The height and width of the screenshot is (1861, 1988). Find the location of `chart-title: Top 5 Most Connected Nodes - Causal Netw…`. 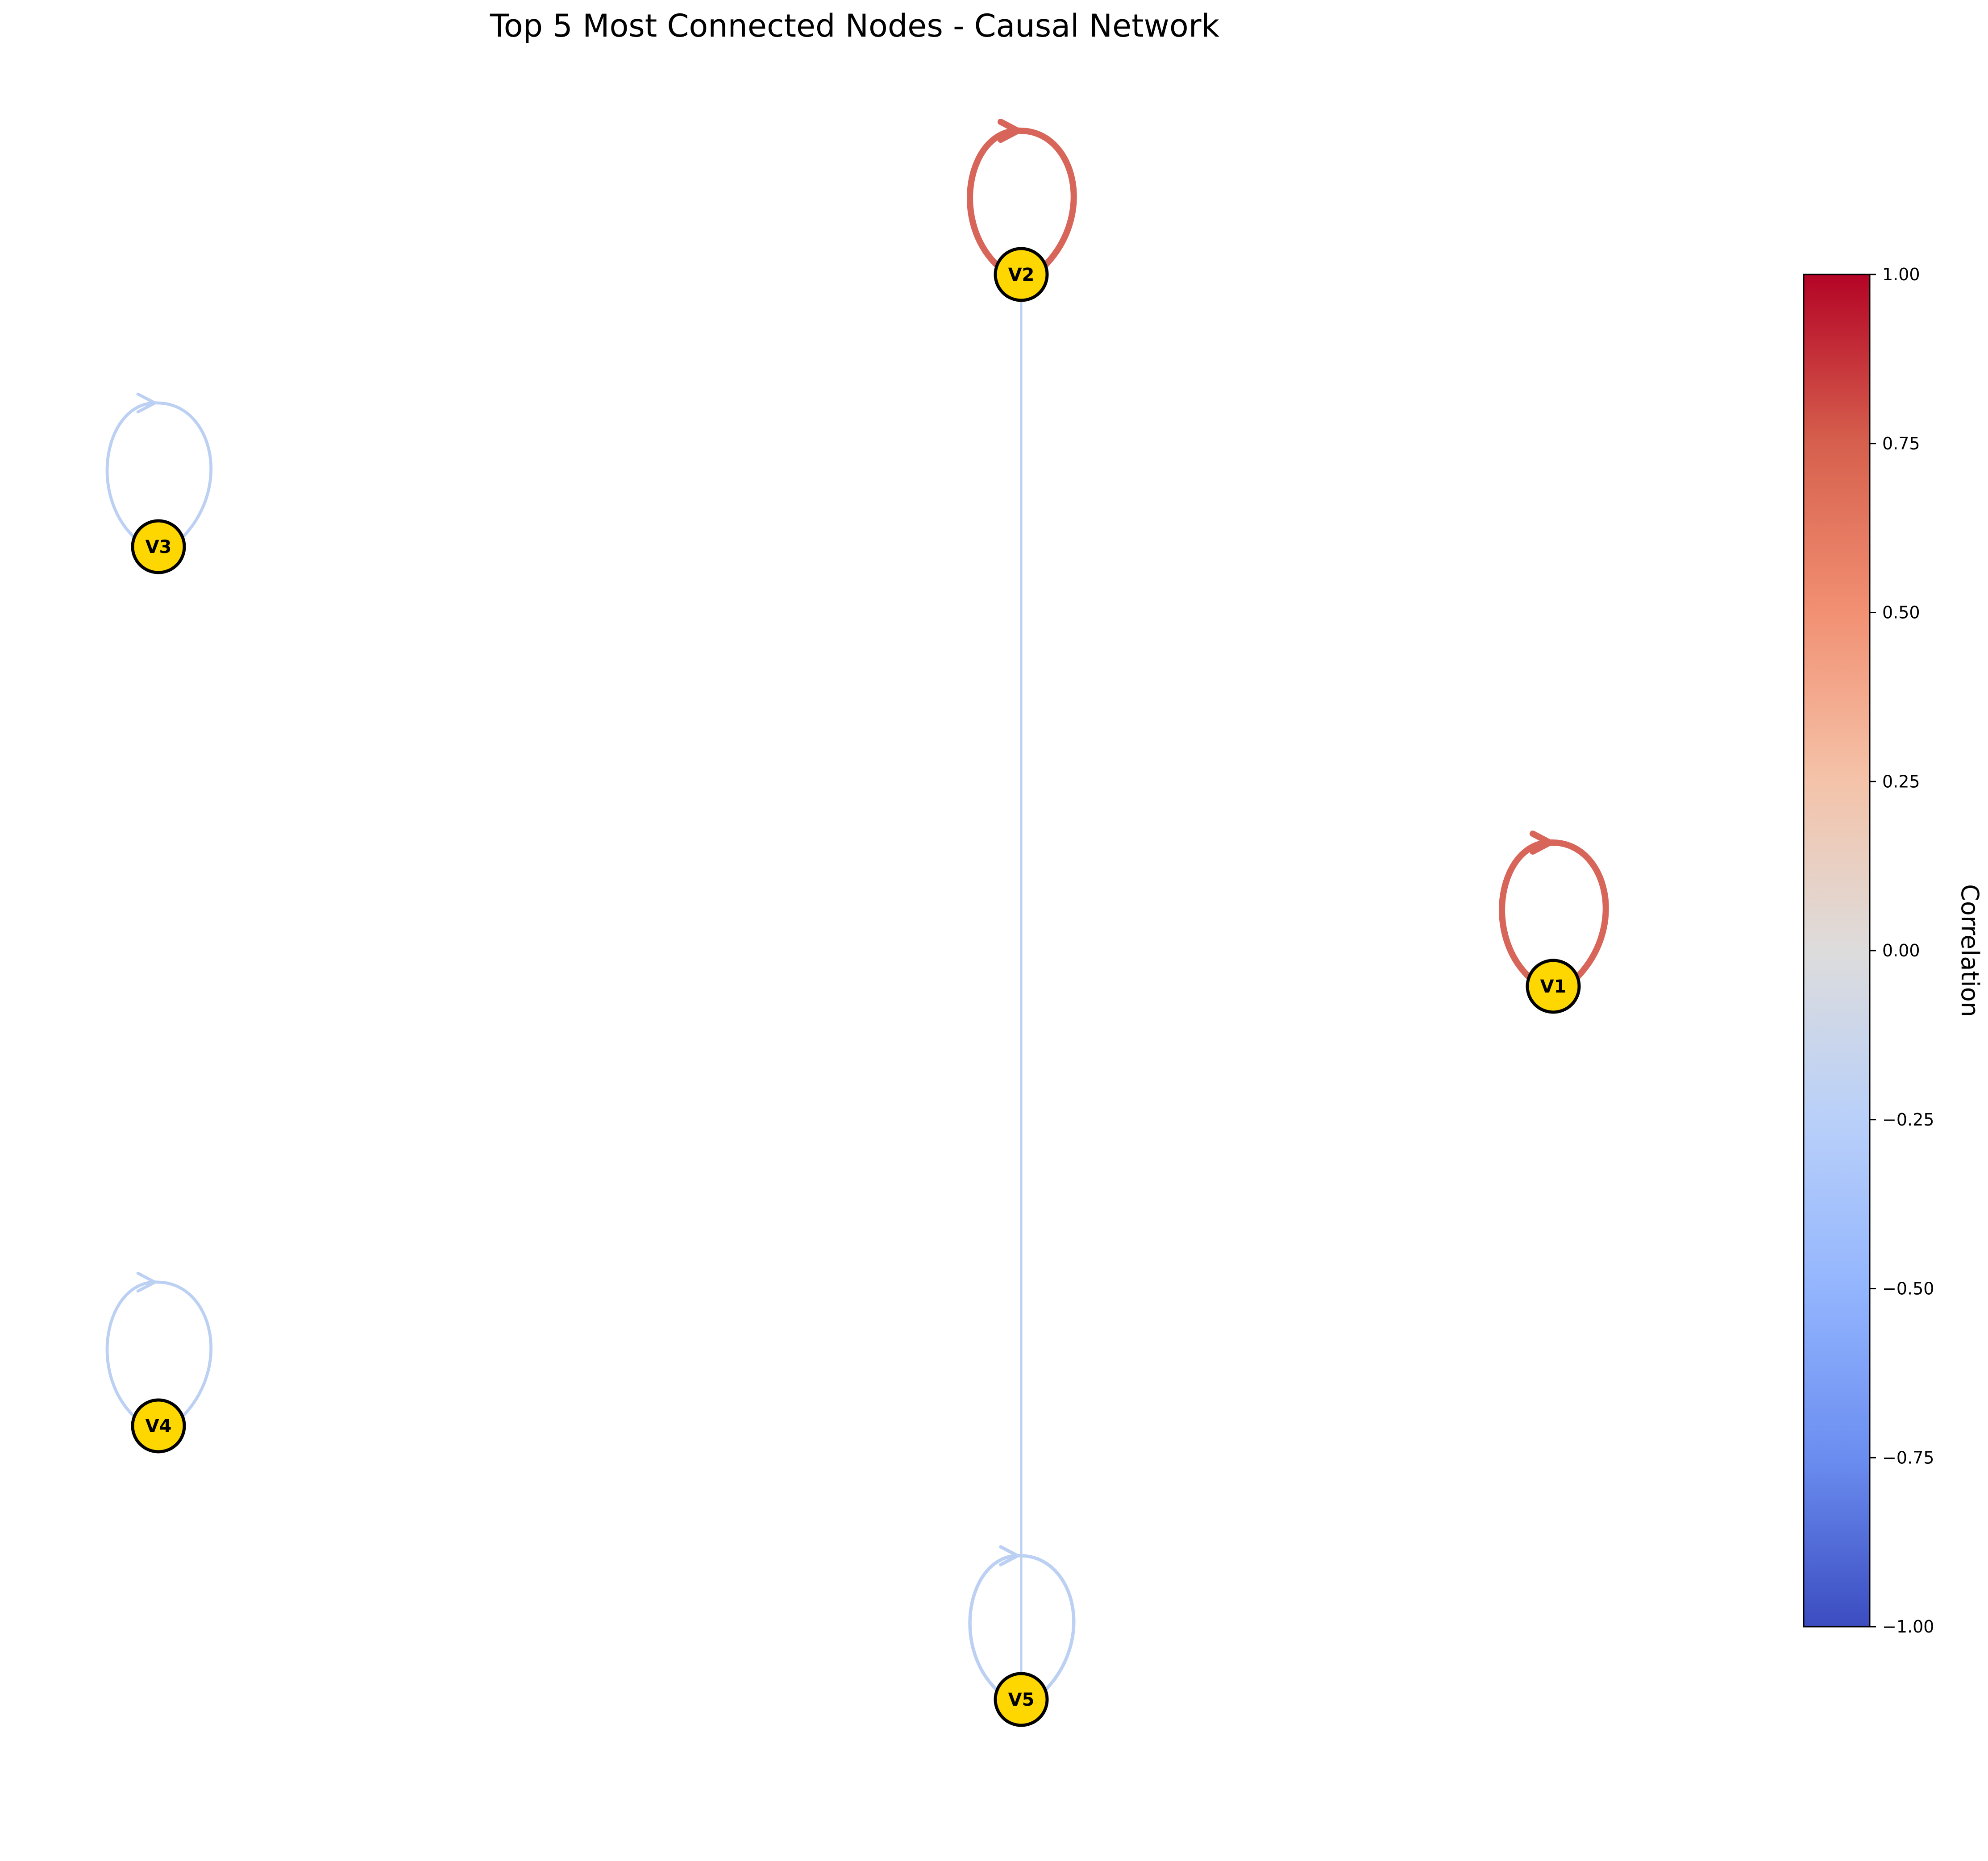

chart-title: Top 5 Most Connected Nodes - Causal Netw… is located at coordinates (855, 26).